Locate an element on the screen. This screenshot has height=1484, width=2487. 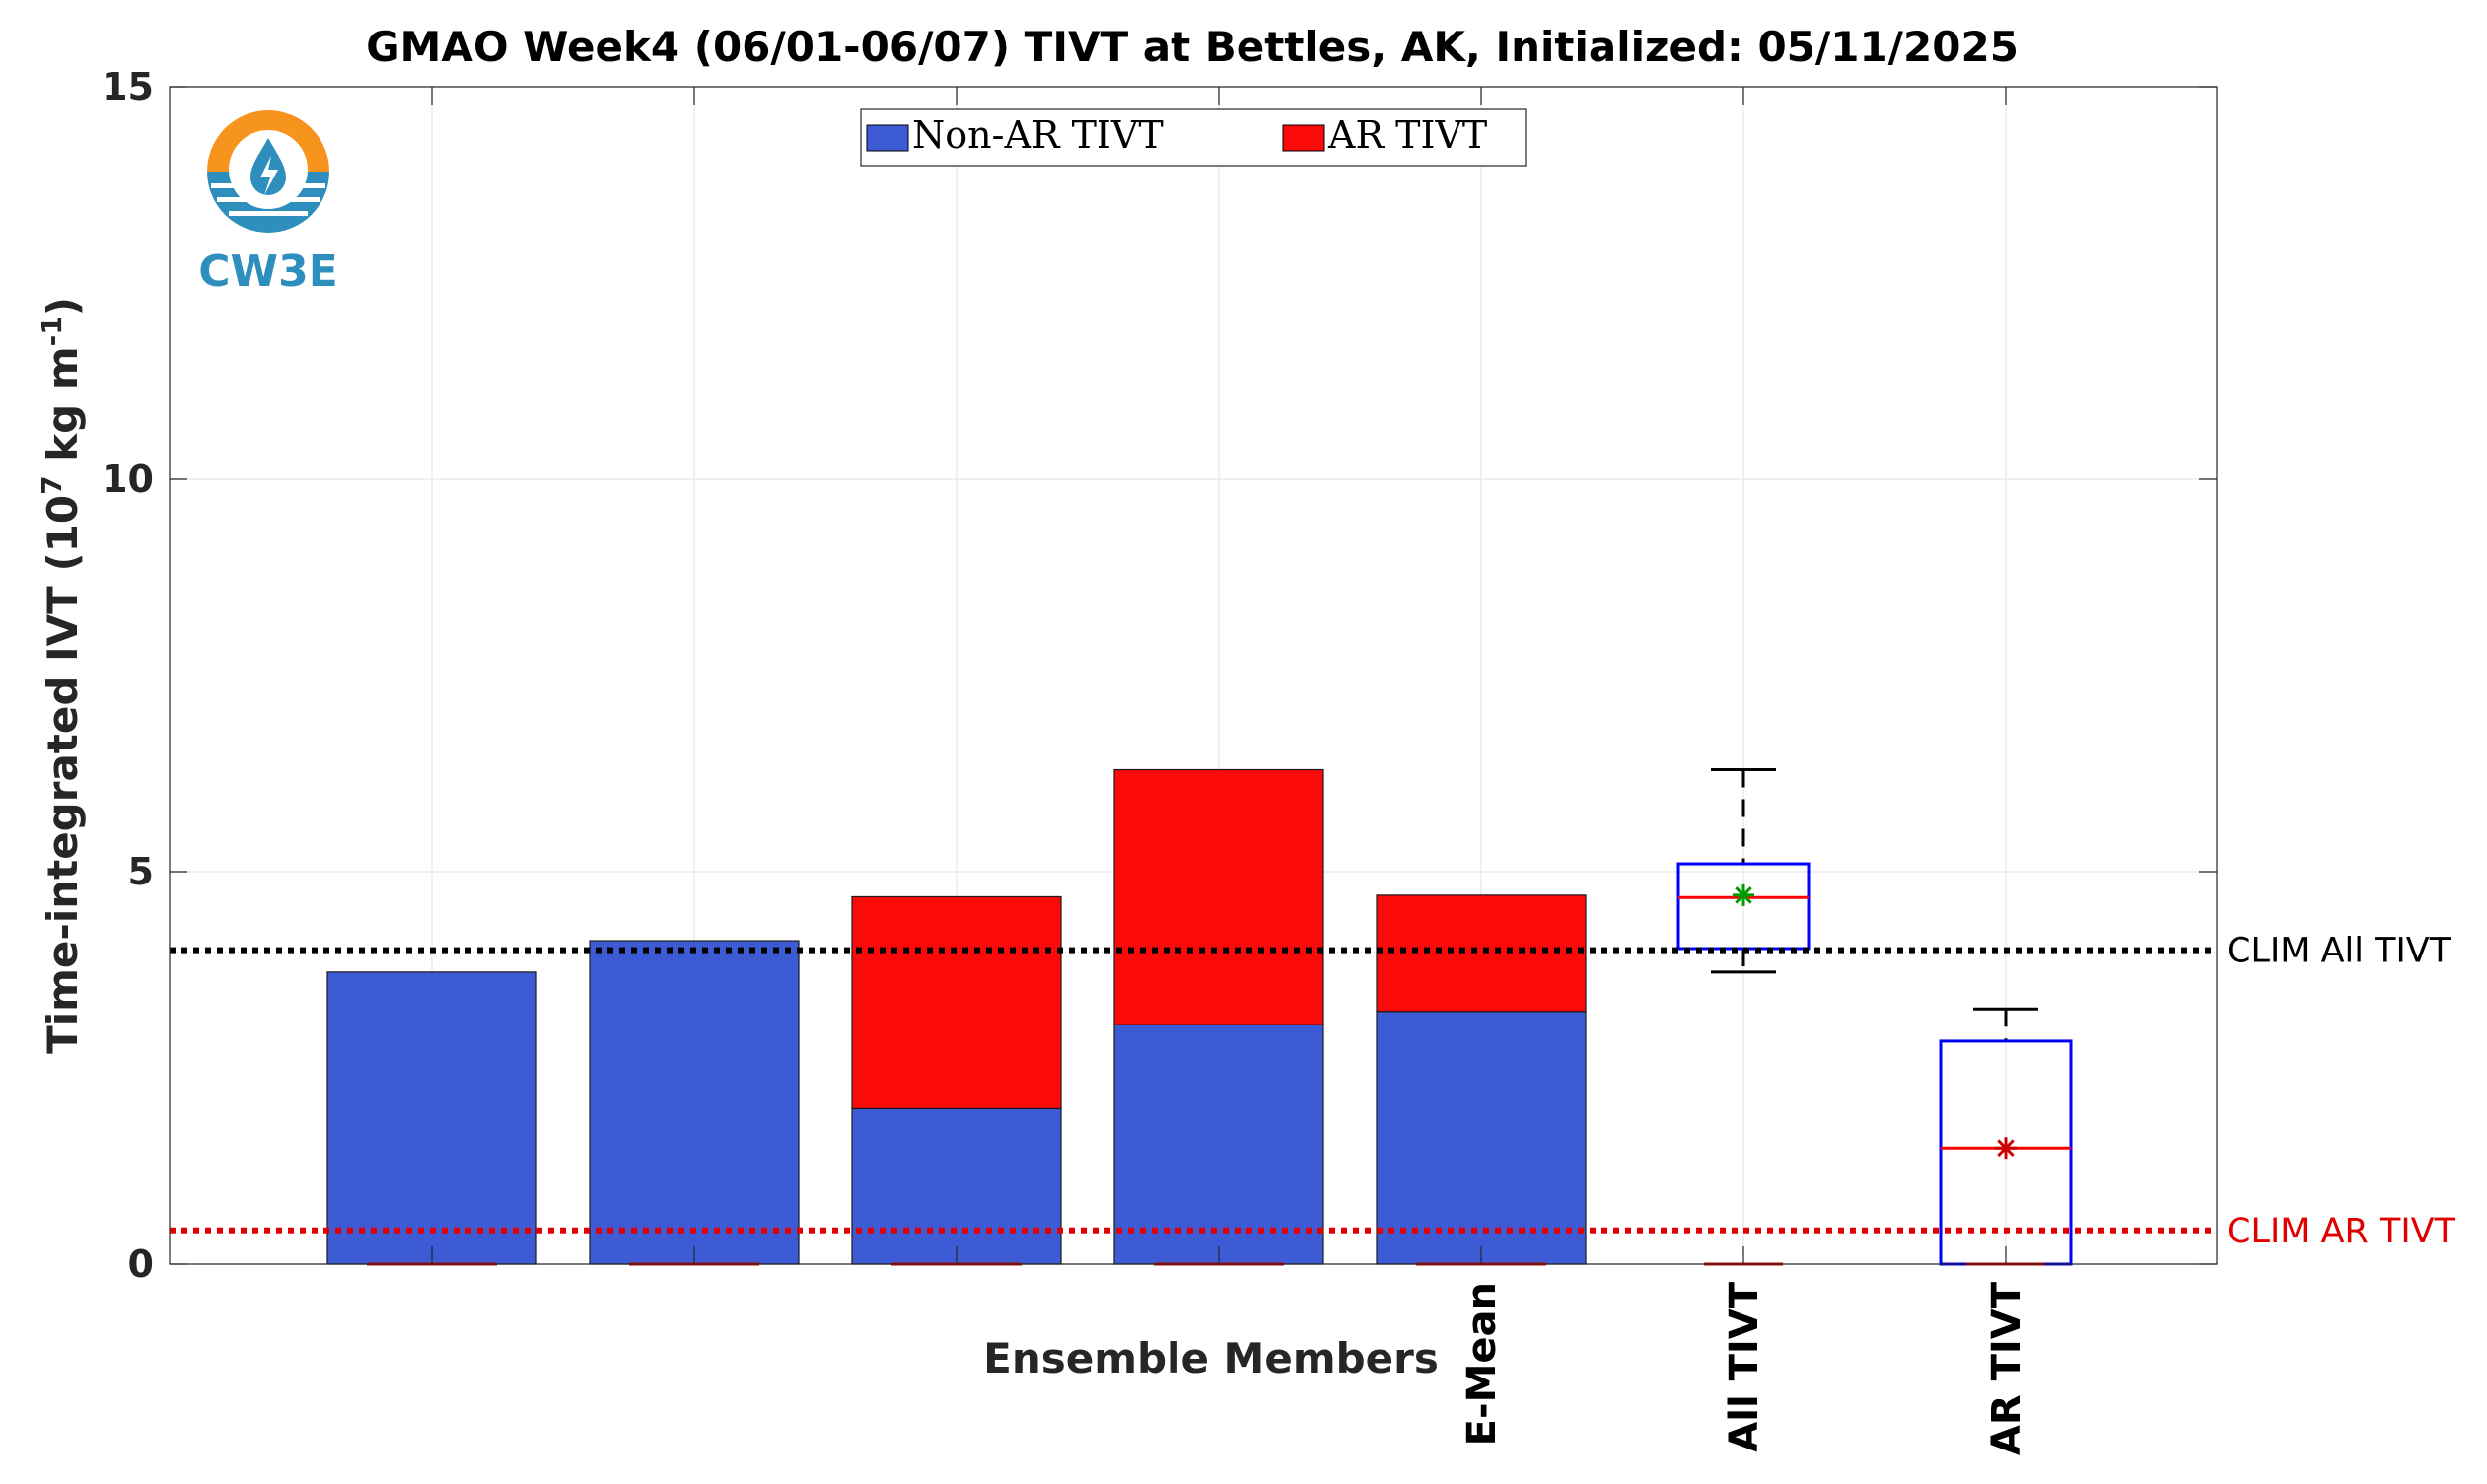
x-tick-label: E-Mean is located at coordinates (1482, 1364).